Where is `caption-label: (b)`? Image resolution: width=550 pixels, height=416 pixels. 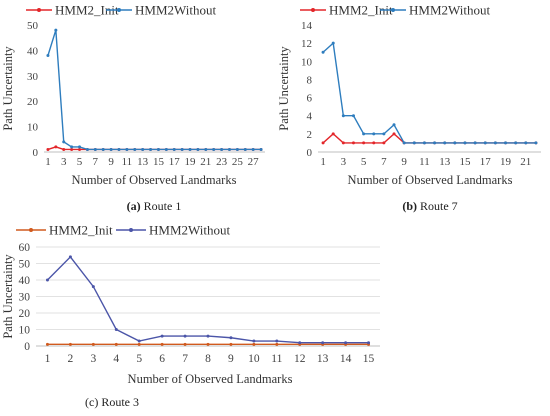 caption-label: (b) is located at coordinates (409, 206).